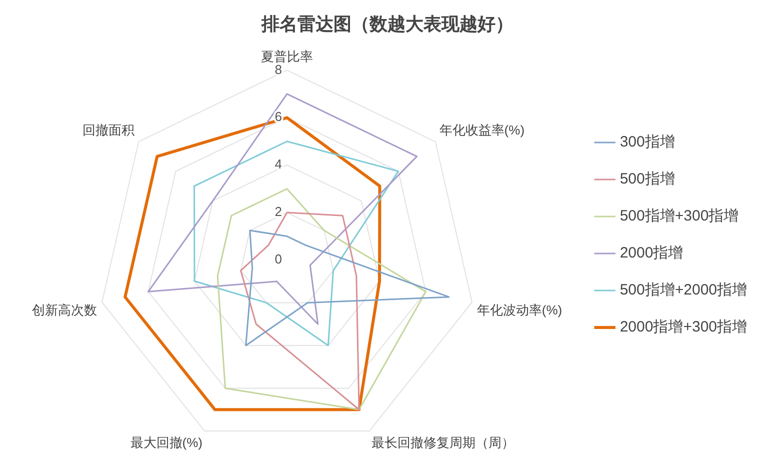 The image size is (775, 474). Describe the element at coordinates (278, 212) in the screenshot. I see `y-tick-label: 2` at that location.